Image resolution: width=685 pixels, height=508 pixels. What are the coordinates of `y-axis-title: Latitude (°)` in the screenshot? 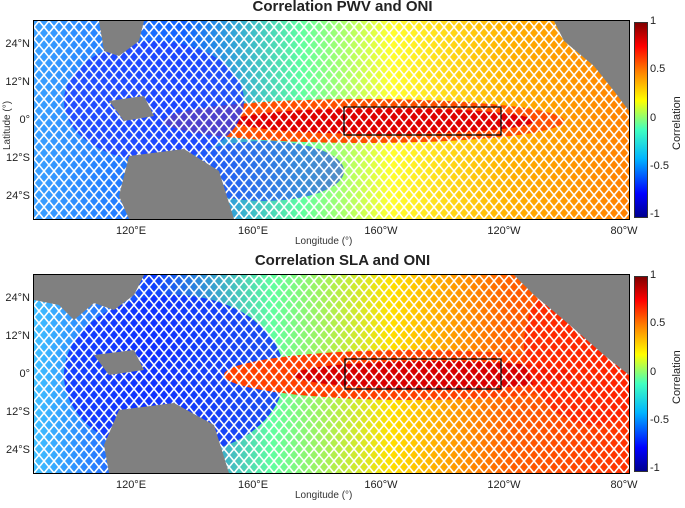 It's located at (7, 125).